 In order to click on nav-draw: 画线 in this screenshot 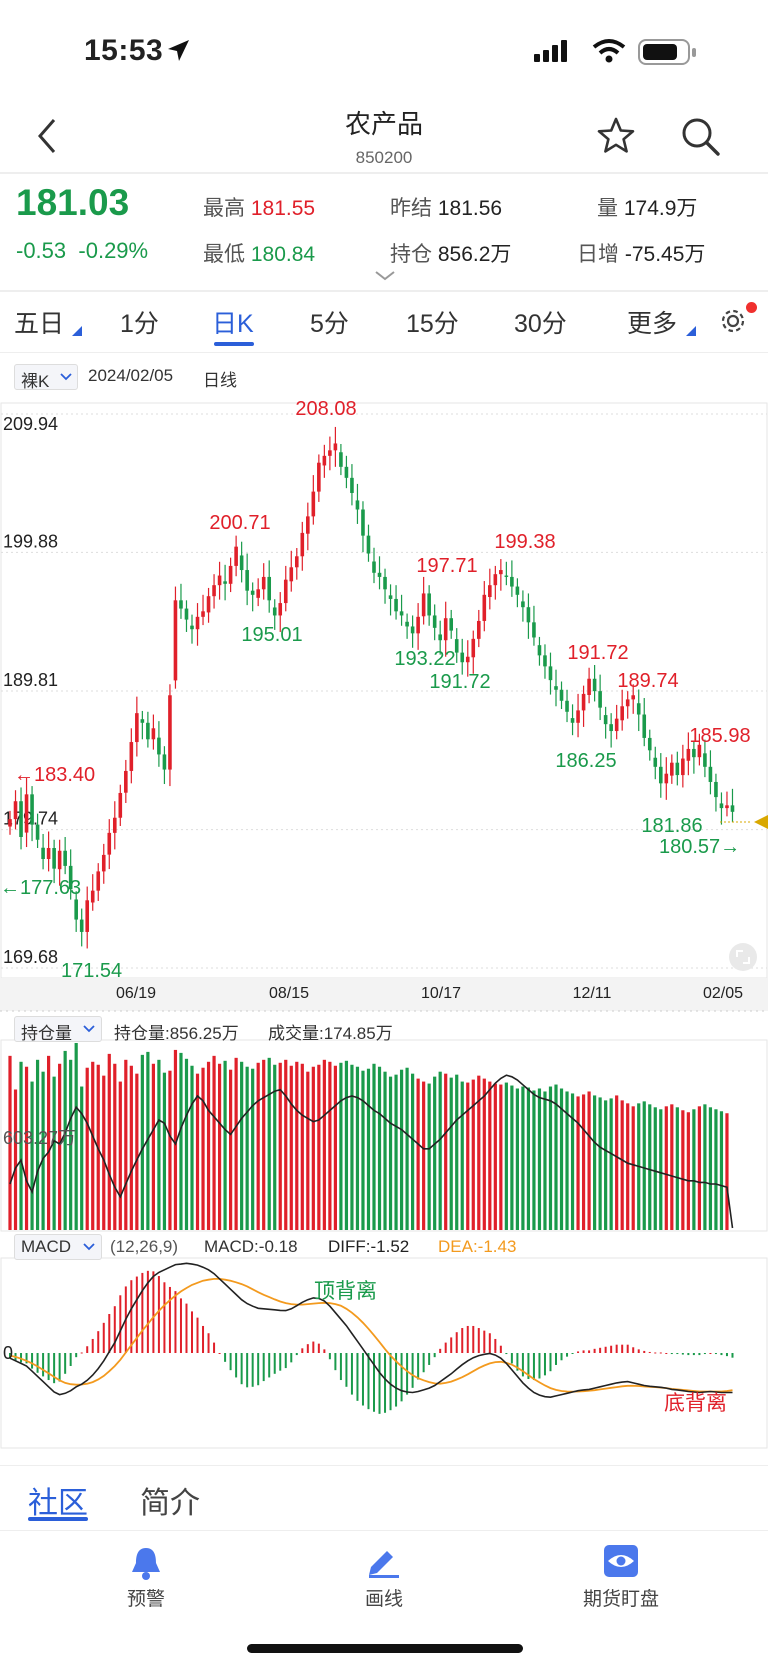, I will do `click(383, 1599)`.